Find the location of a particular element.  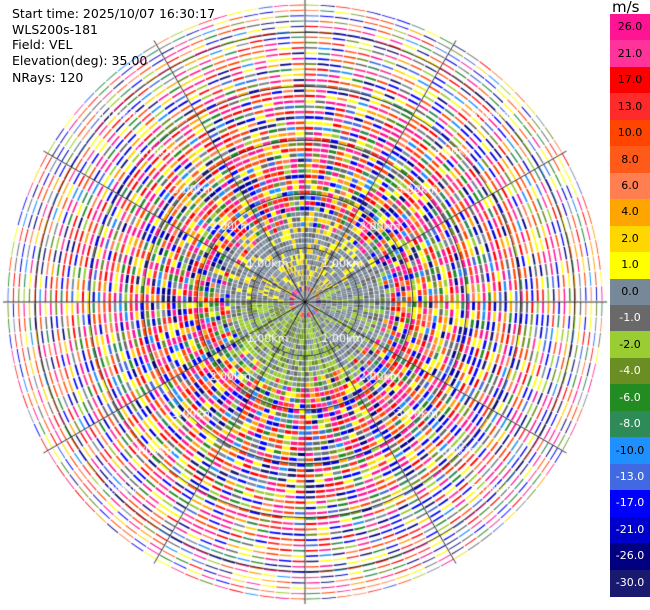

nrays-text: NRays: 120 is located at coordinates (48, 77).